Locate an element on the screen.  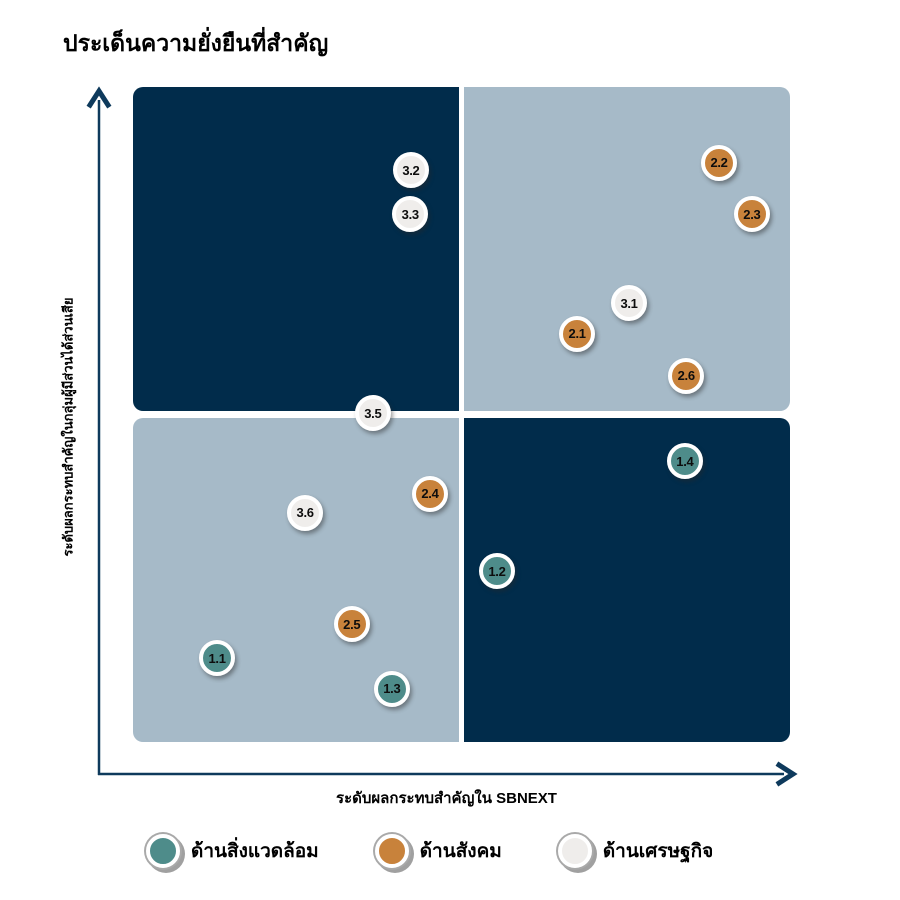
data-point-1.2: 1.2 is located at coordinates (496, 571).